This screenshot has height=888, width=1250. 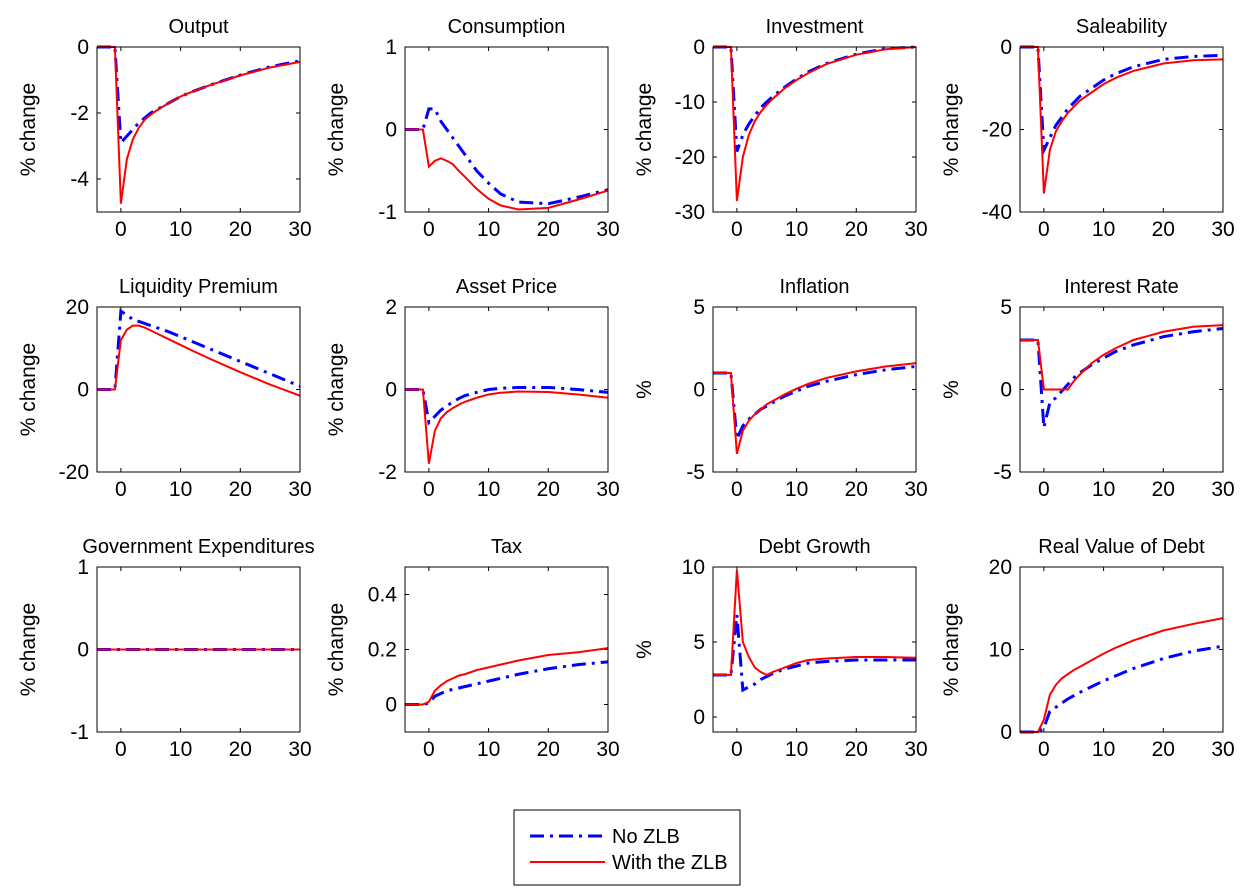 I want to click on y-tick-label: -30, so click(x=690, y=212).